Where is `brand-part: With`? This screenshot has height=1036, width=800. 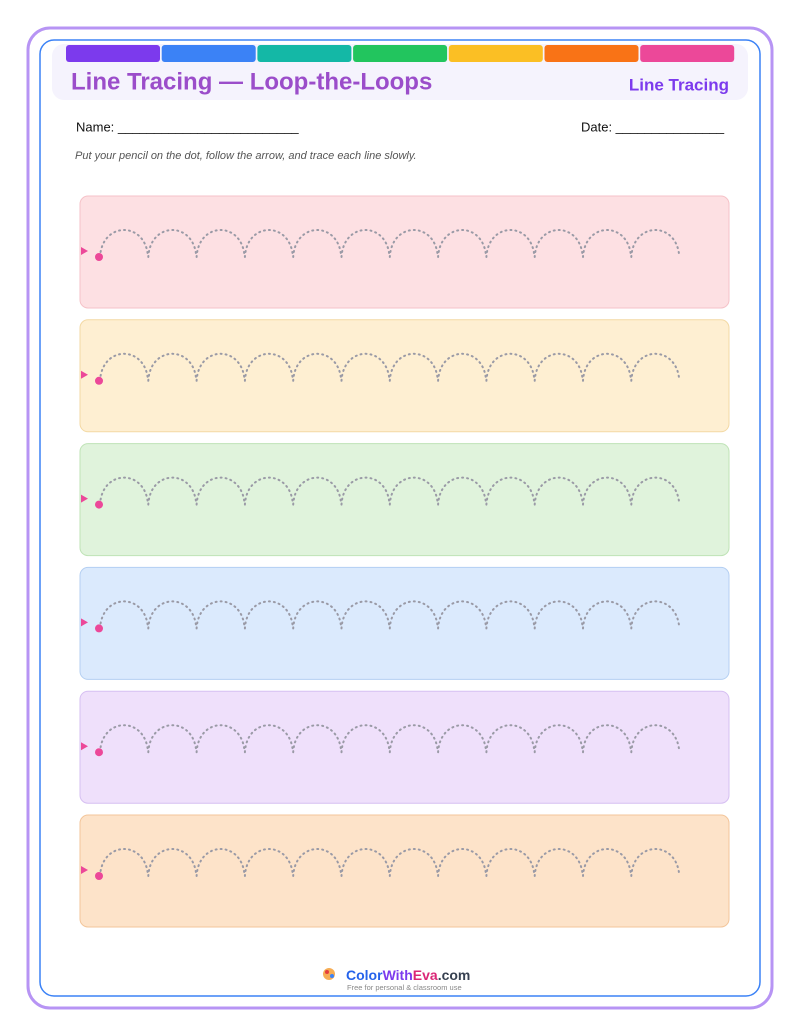
brand-part: With is located at coordinates (398, 975).